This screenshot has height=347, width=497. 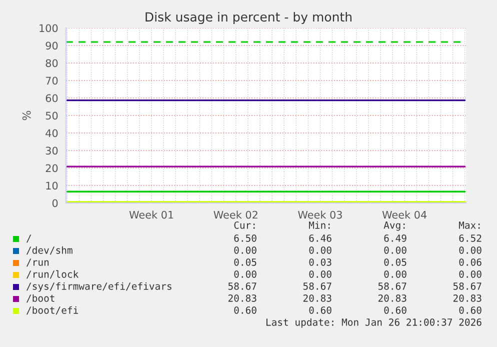 I want to click on text: 6.49, so click(x=395, y=238).